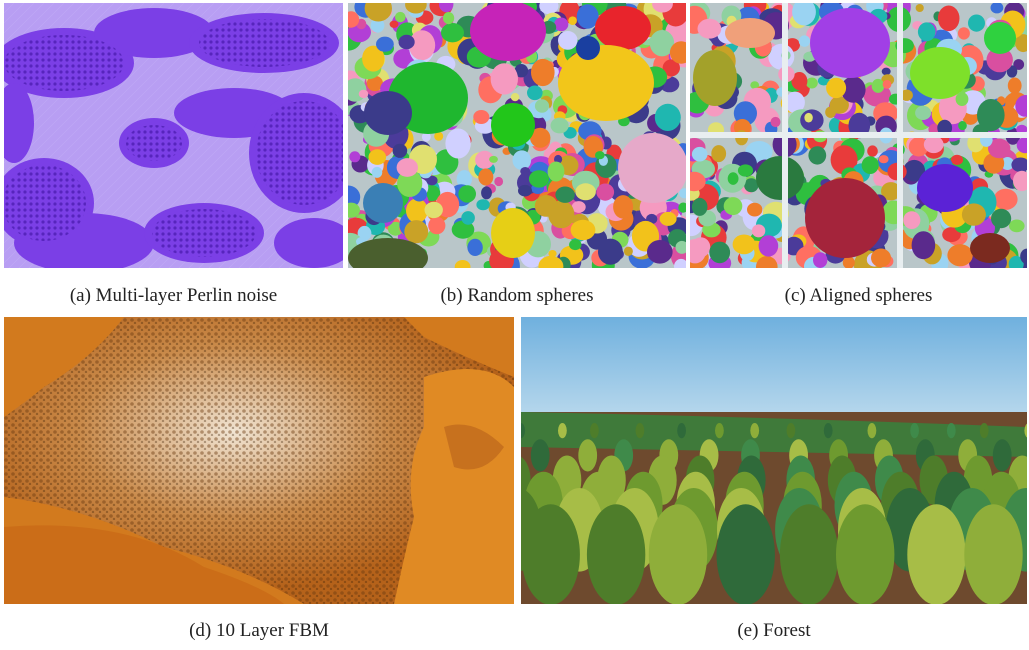 The height and width of the screenshot is (650, 1029). Describe the element at coordinates (173, 135) in the screenshot. I see `panel-perlin-noise-image` at that location.